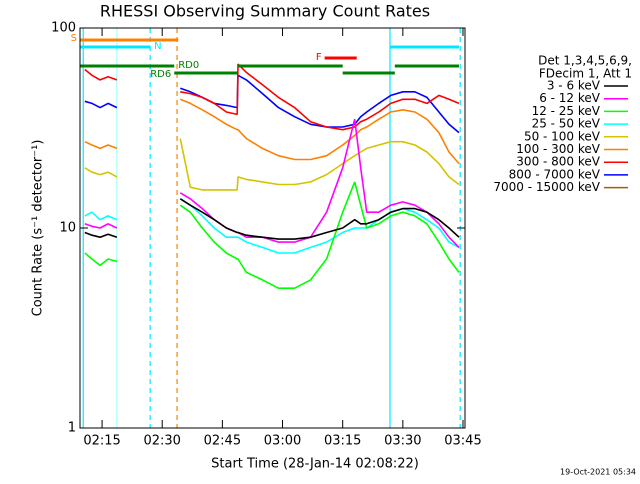  I want to click on x-tick-label: 03:30, so click(402, 441).